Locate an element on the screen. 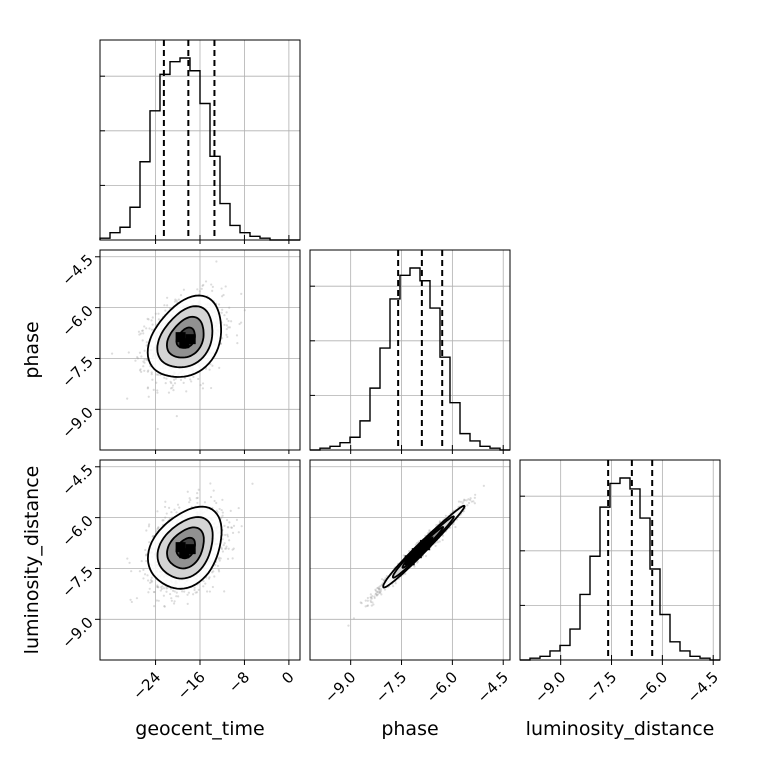 The image size is (760, 760). y-tick-label-luminosity_distance-3: −4.5 is located at coordinates (77, 480).